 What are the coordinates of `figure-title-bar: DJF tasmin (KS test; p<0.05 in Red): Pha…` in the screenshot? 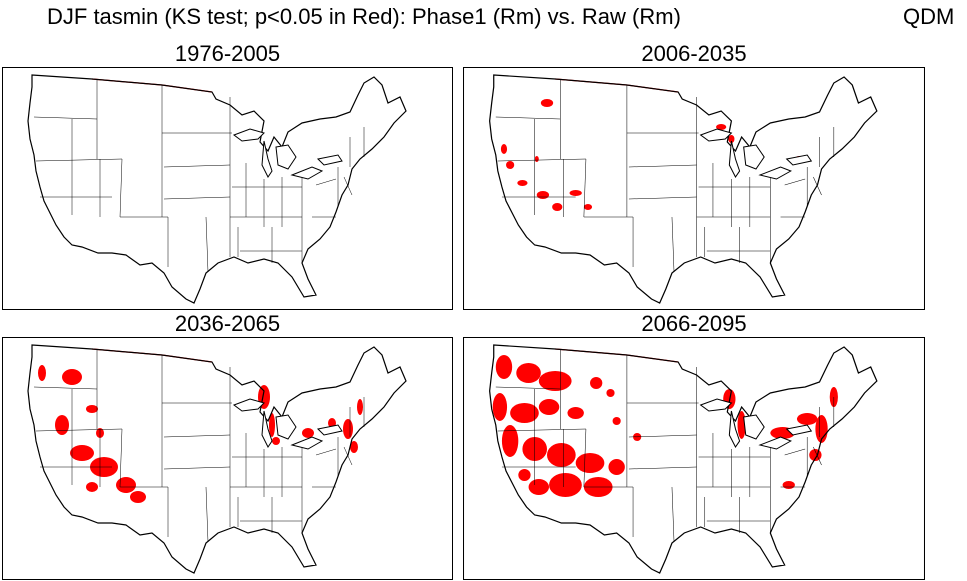 It's located at (483, 19).